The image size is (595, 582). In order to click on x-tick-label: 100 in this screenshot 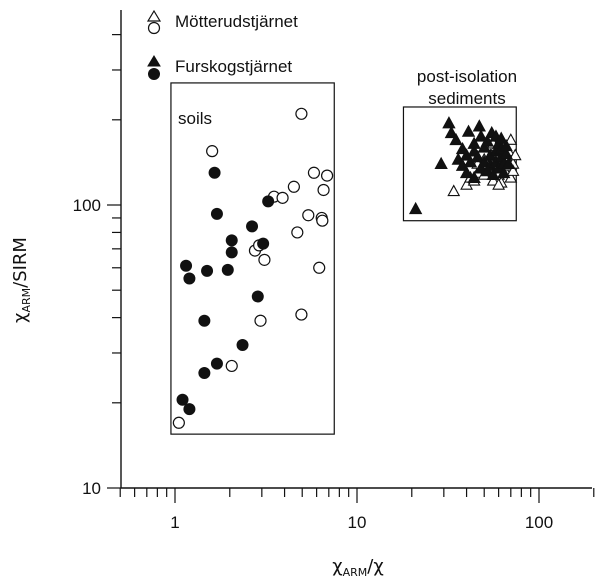, I will do `click(539, 522)`.